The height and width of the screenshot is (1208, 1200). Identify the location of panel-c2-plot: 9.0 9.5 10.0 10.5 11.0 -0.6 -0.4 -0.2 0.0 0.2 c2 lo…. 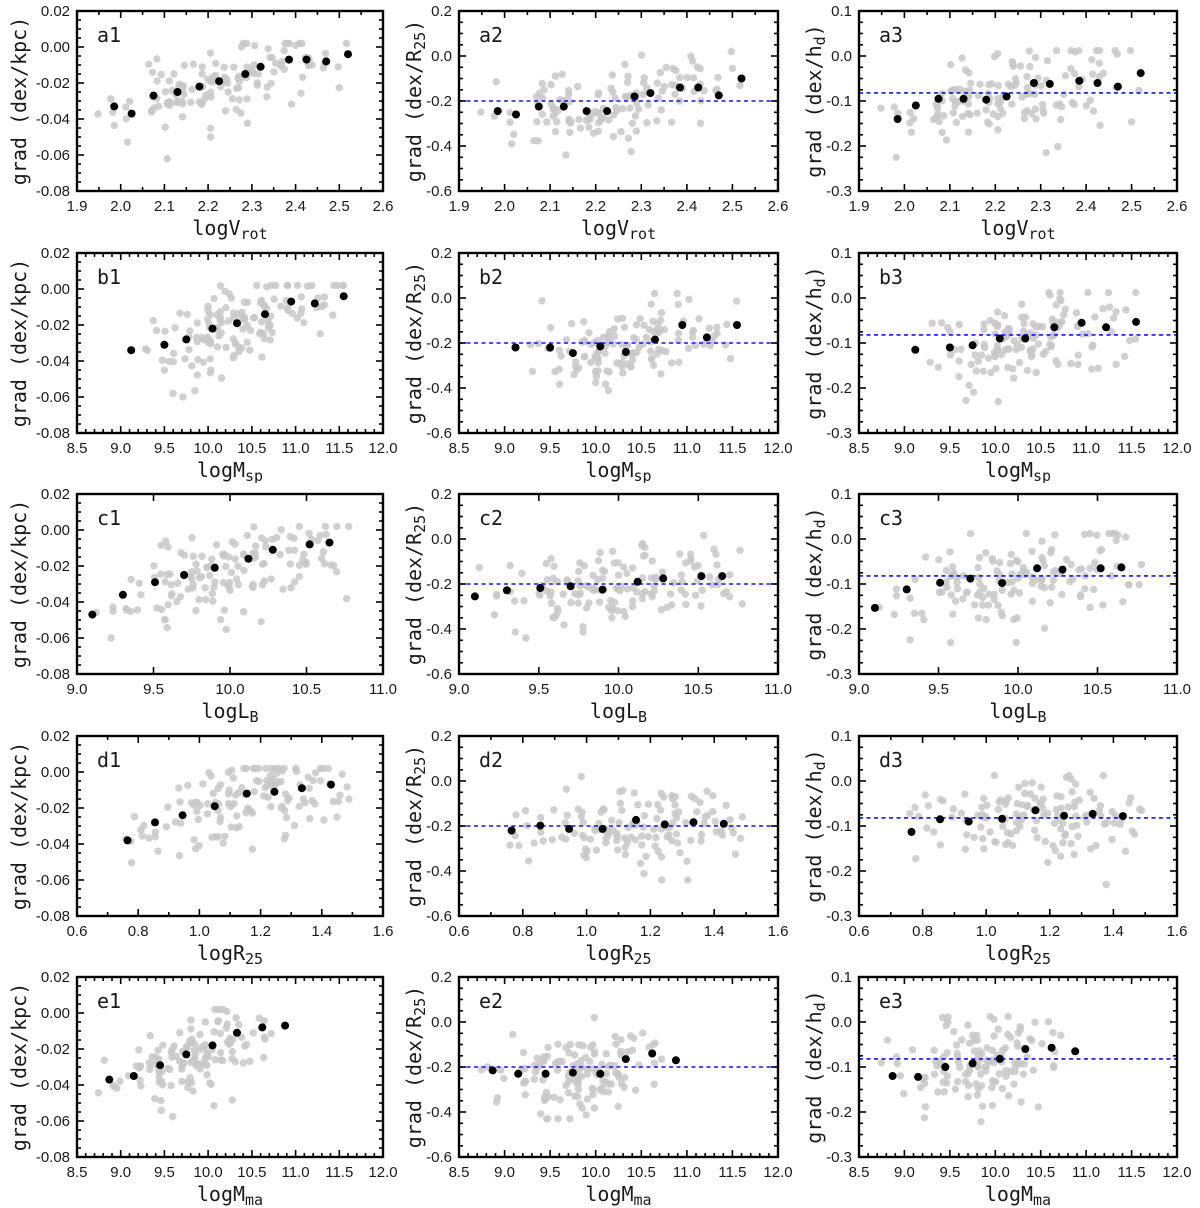
(597, 605).